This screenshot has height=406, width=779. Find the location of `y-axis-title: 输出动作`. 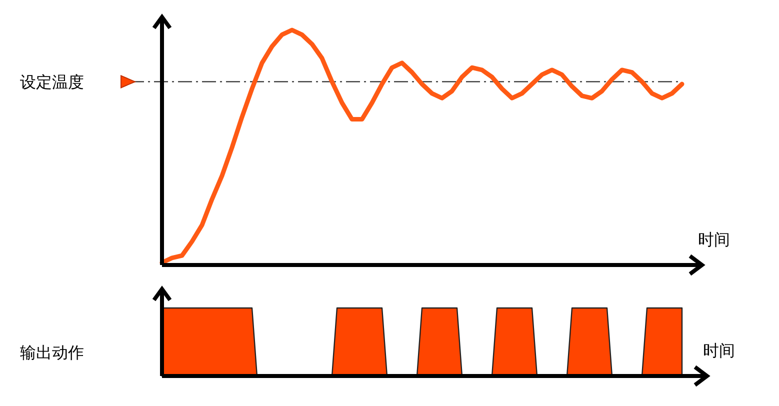

y-axis-title: 输出动作 is located at coordinates (52, 352).